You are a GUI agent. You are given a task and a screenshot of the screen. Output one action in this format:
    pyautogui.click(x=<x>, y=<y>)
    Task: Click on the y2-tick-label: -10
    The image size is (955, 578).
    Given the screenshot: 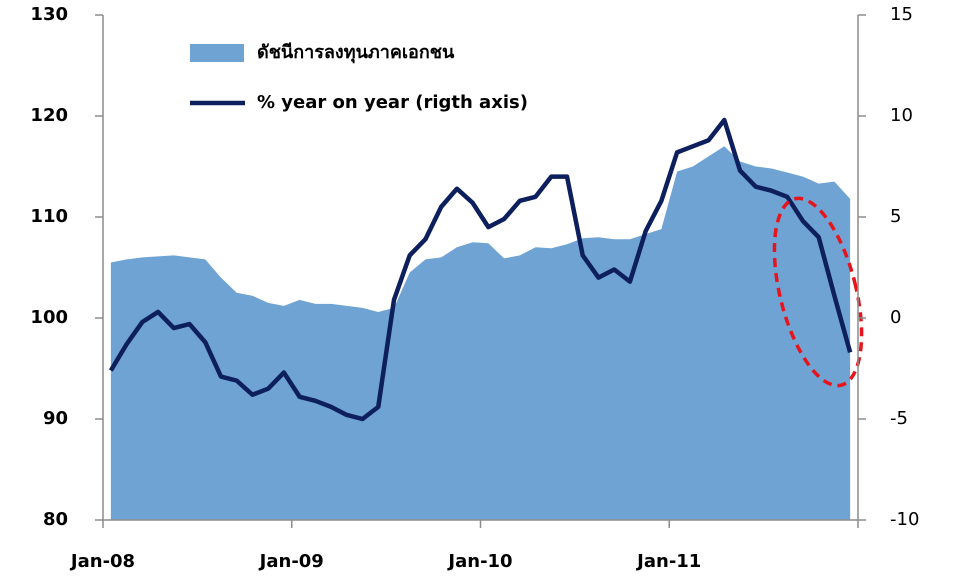 What is the action you would take?
    pyautogui.click(x=904, y=519)
    